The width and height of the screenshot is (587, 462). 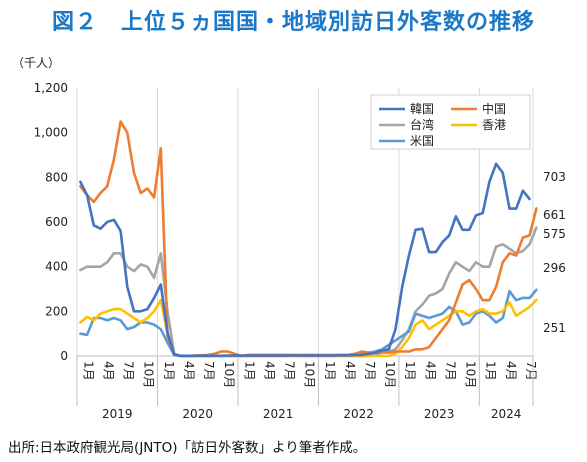 What do you see at coordinates (56, 177) in the screenshot?
I see `y-tick-label: 800` at bounding box center [56, 177].